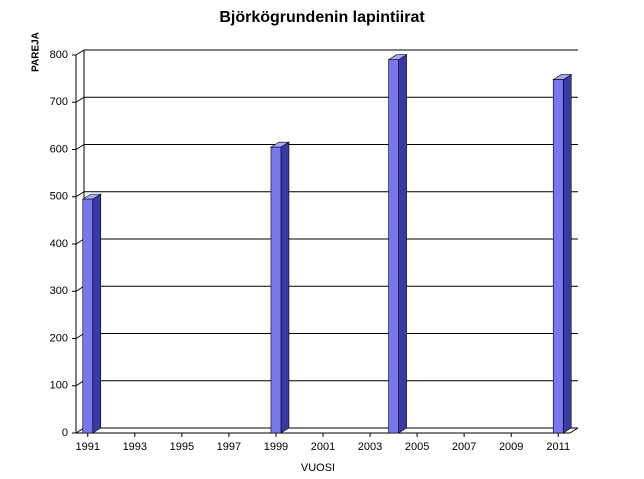 This screenshot has width=644, height=479. What do you see at coordinates (59, 244) in the screenshot?
I see `y-tick-label: 400` at bounding box center [59, 244].